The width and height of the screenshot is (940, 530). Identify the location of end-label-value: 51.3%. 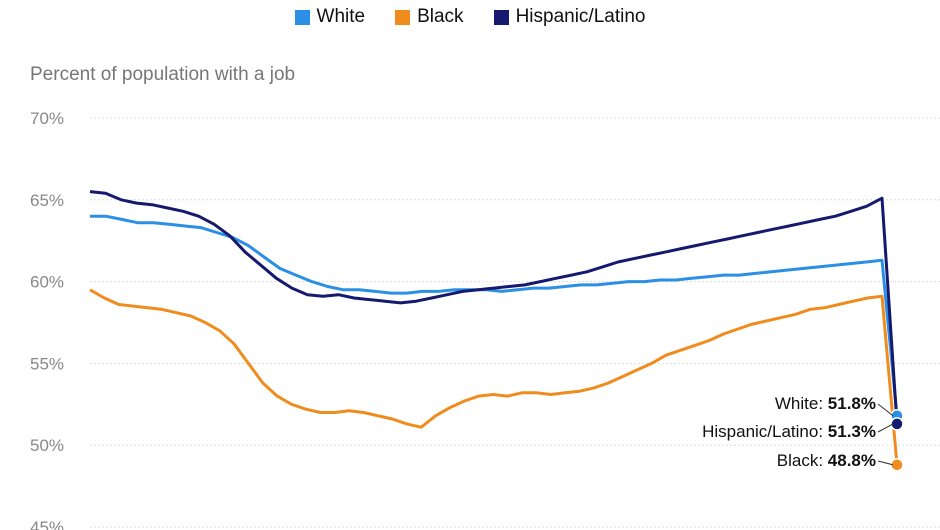
(852, 431).